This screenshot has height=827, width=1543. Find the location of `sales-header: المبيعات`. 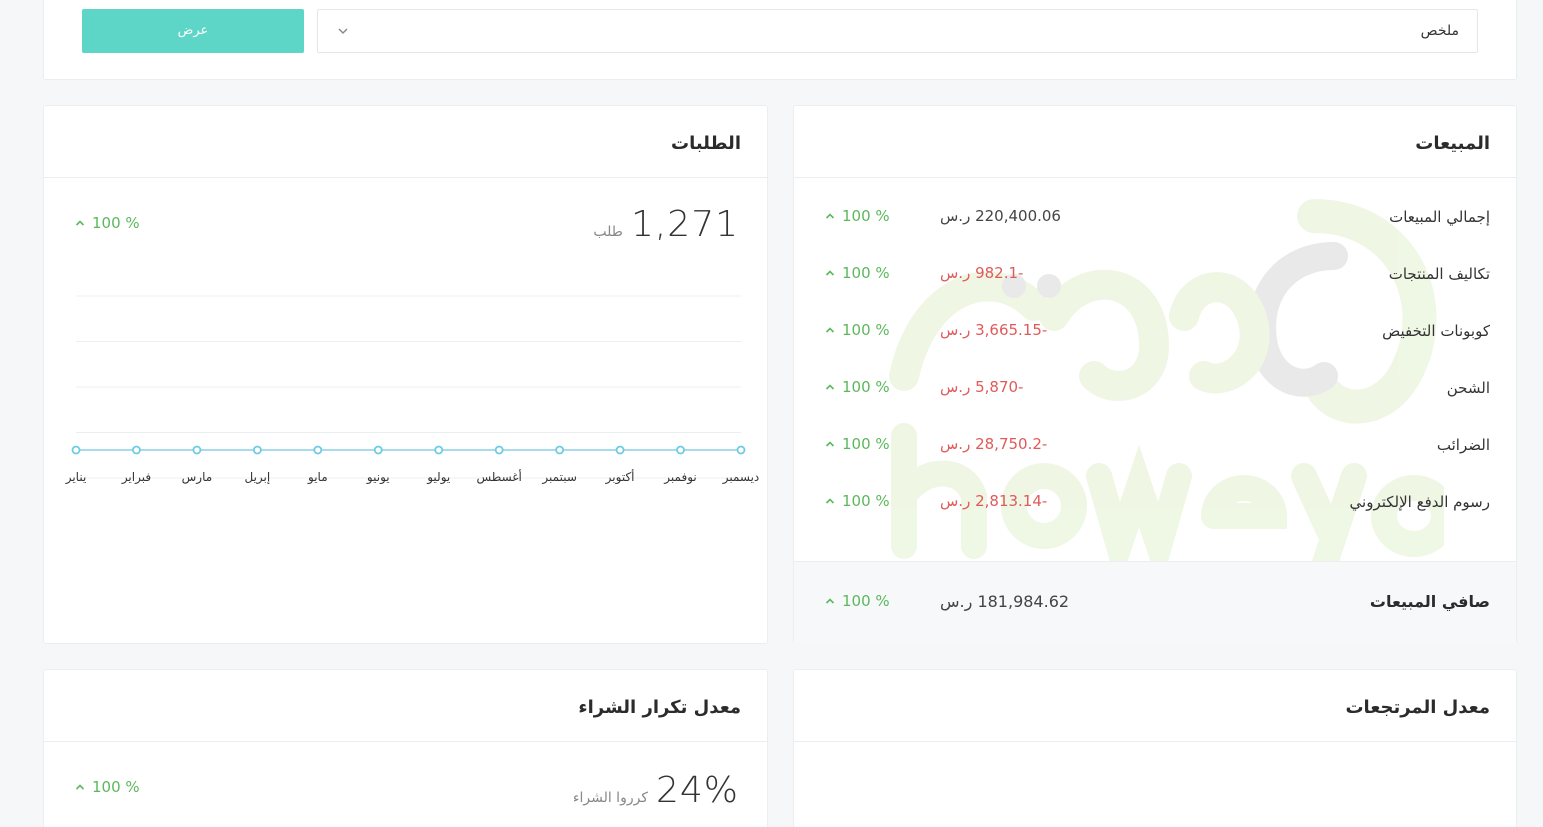

sales-header: المبيعات is located at coordinates (1155, 142).